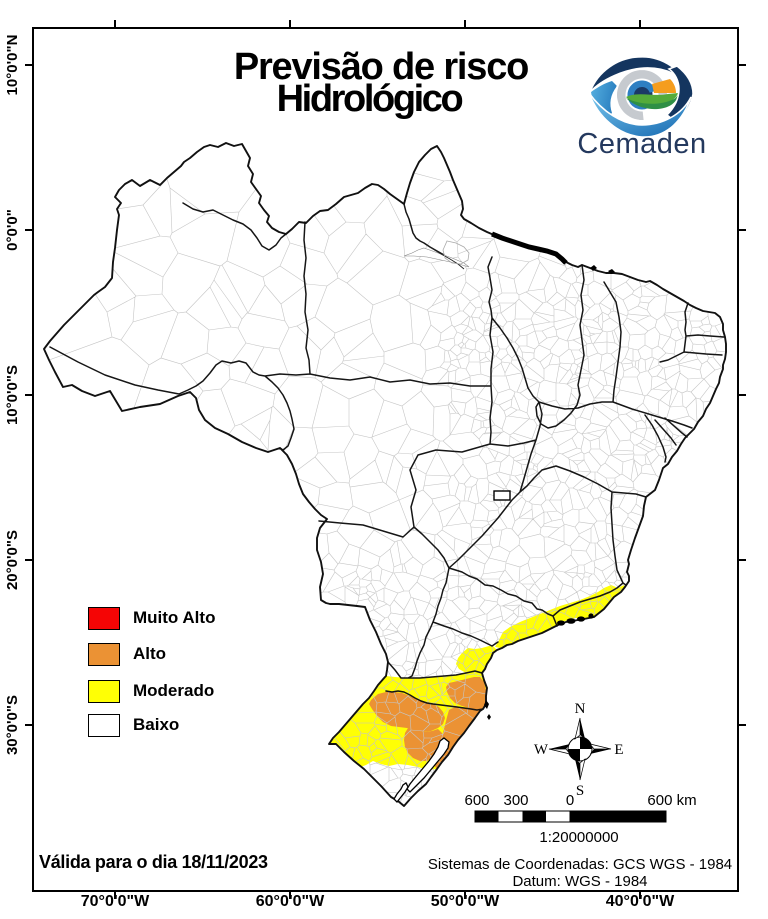  Describe the element at coordinates (618, 750) in the screenshot. I see `svg-text: E` at that location.